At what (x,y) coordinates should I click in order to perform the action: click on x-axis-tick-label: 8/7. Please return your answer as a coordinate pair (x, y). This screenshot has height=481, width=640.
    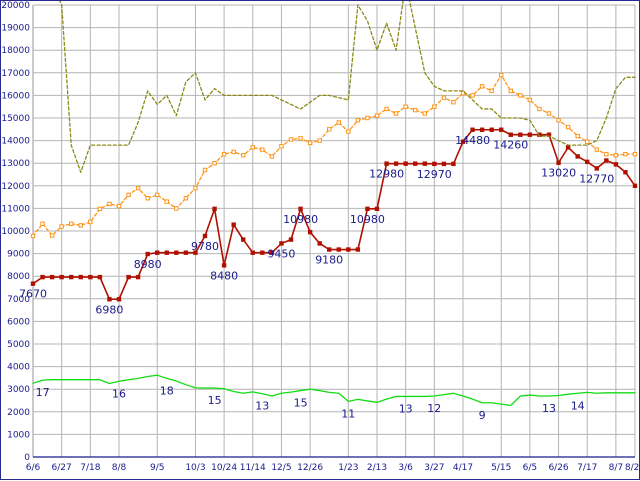
    Looking at the image, I should click on (616, 468).